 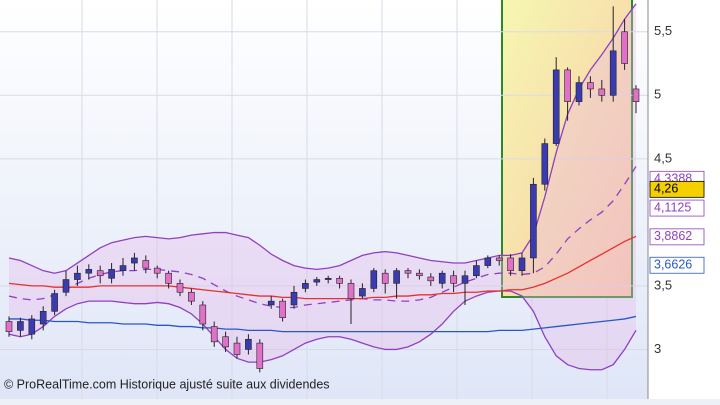 What do you see at coordinates (663, 284) in the screenshot?
I see `y-tick-label: 3,5` at bounding box center [663, 284].